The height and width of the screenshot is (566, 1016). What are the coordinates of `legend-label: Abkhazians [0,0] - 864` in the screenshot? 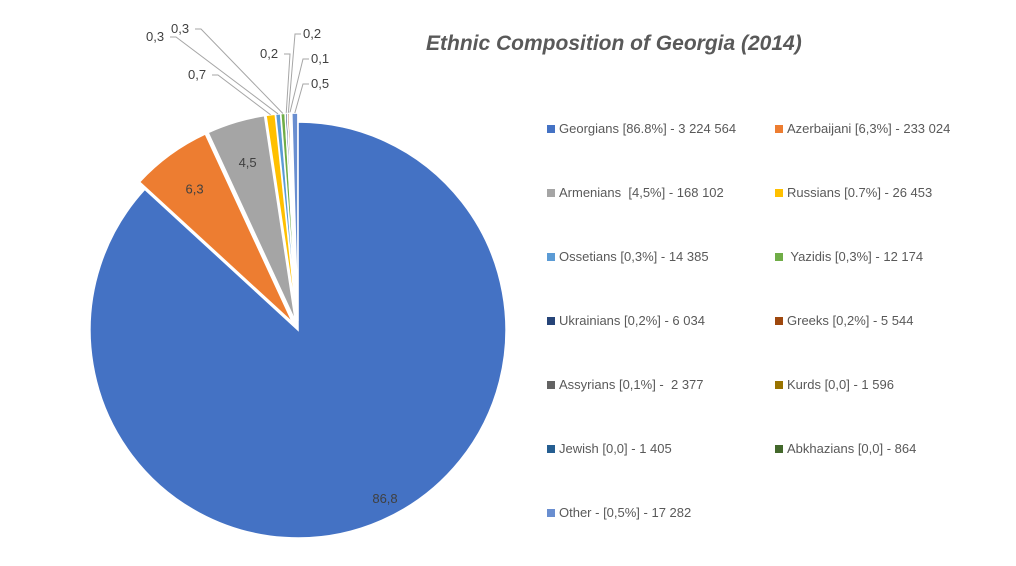 It's located at (852, 448).